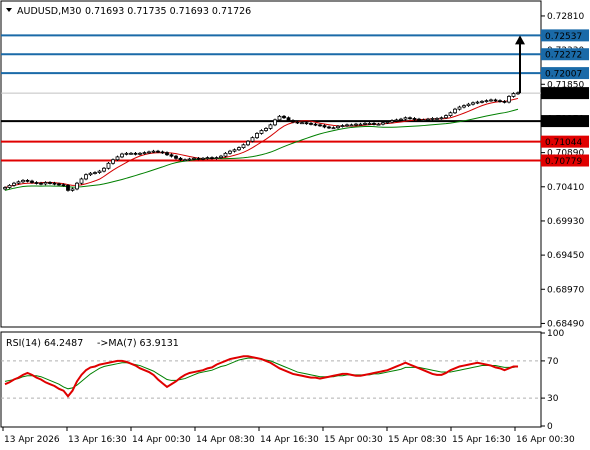  I want to click on rsi-tick-label: 30, so click(553, 399).